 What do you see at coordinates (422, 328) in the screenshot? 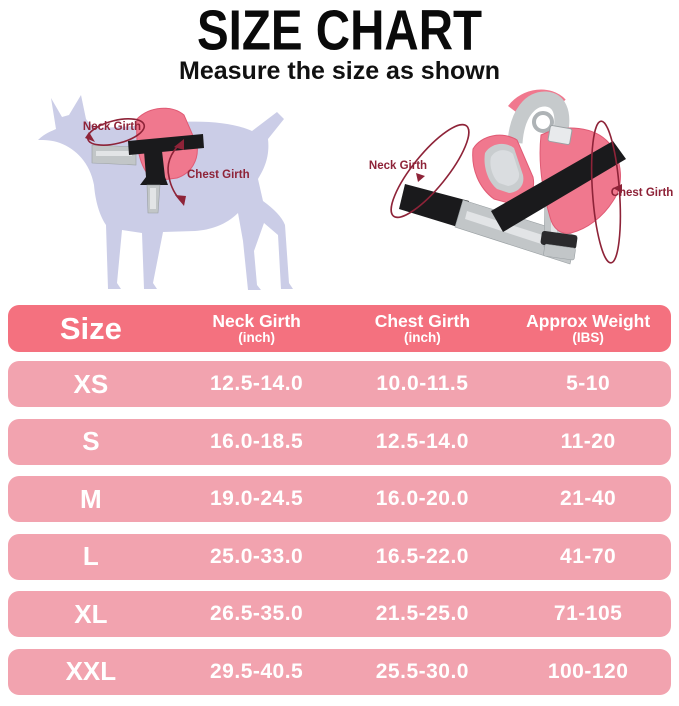
I see `column-header-chest-girth: Chest Girth (inch)` at bounding box center [422, 328].